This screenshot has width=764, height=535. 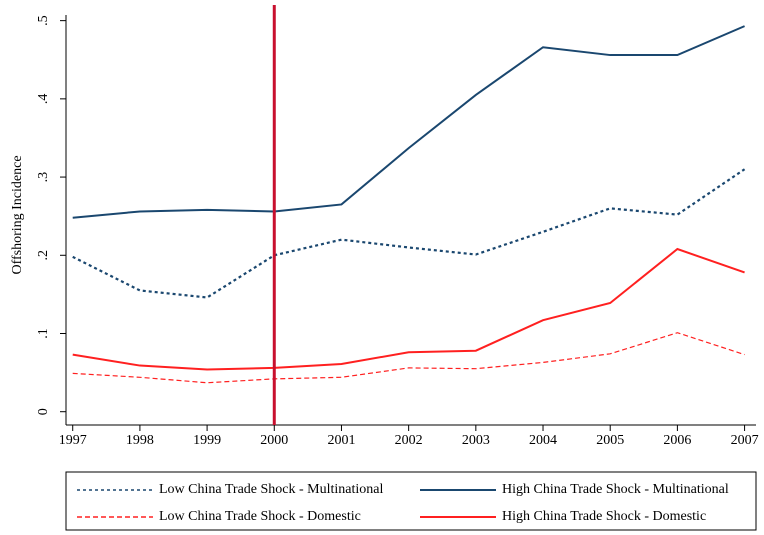 What do you see at coordinates (43, 99) in the screenshot?
I see `y-tick-label: .4` at bounding box center [43, 99].